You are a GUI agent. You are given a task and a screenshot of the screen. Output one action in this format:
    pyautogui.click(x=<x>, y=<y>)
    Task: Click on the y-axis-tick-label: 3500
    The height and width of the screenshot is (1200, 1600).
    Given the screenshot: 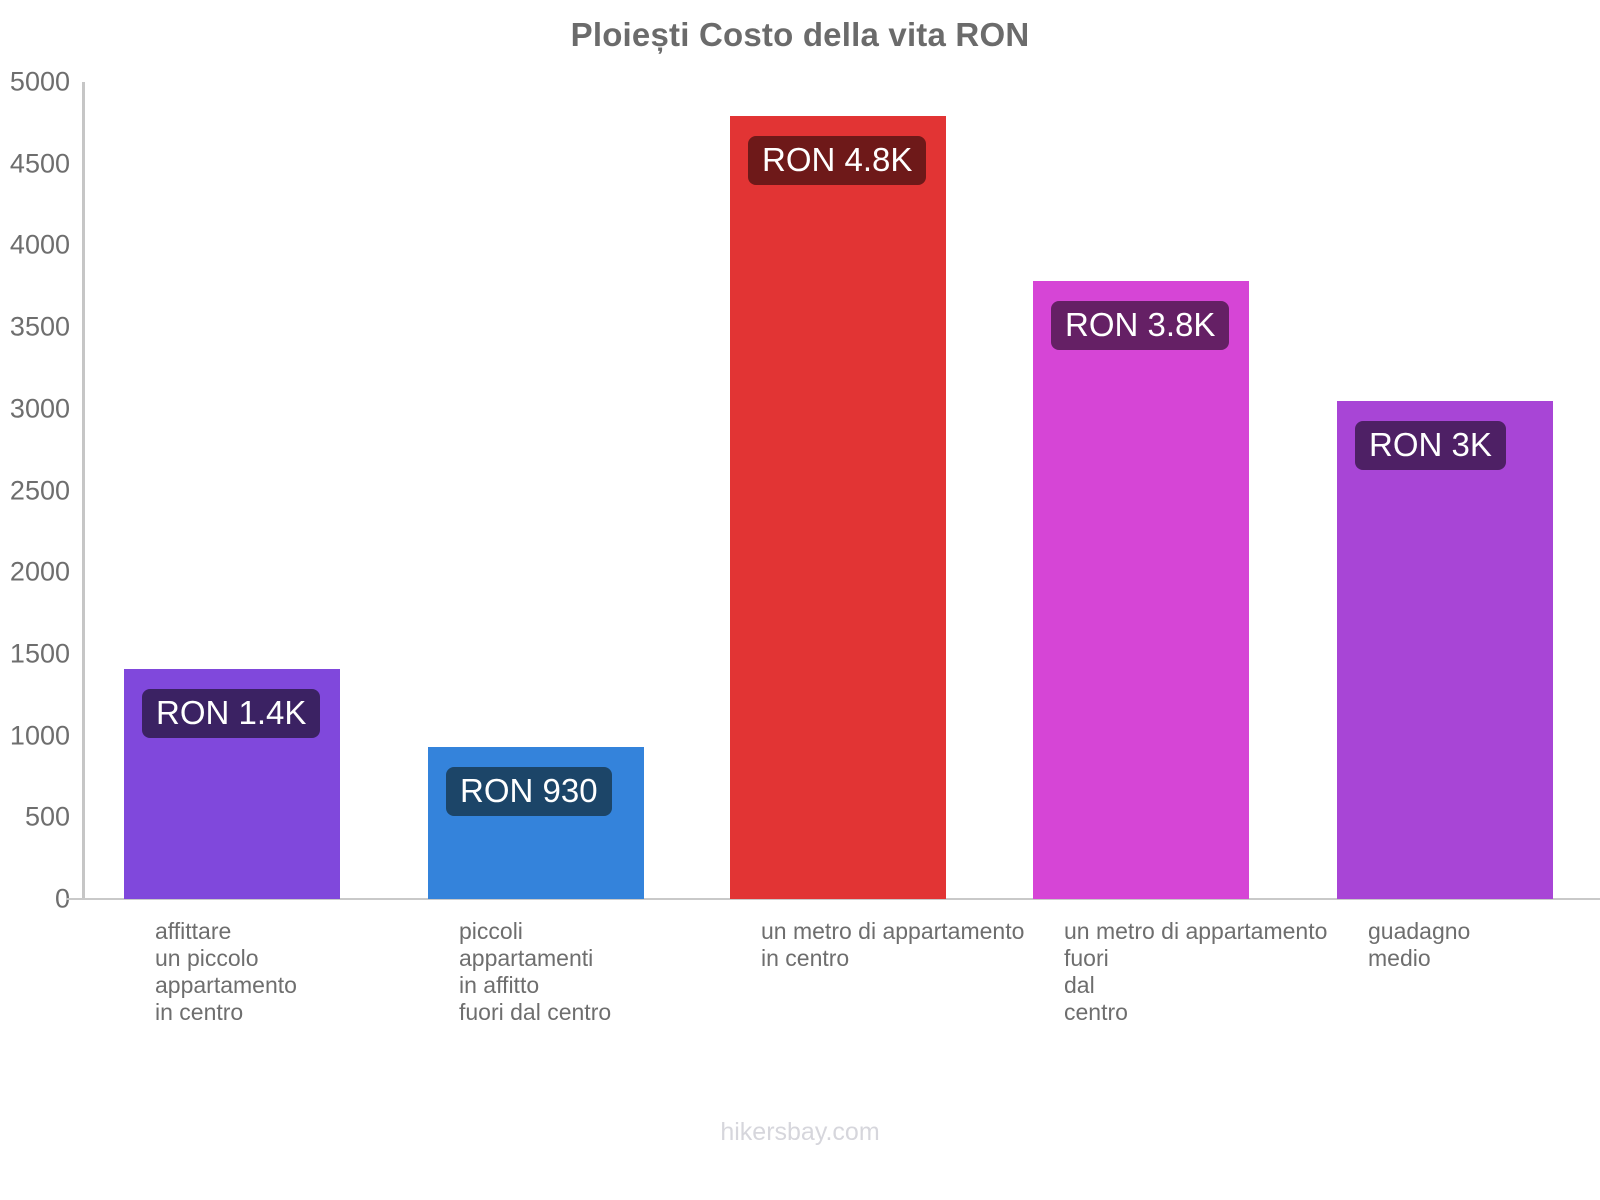 What is the action you would take?
    pyautogui.click(x=39, y=326)
    